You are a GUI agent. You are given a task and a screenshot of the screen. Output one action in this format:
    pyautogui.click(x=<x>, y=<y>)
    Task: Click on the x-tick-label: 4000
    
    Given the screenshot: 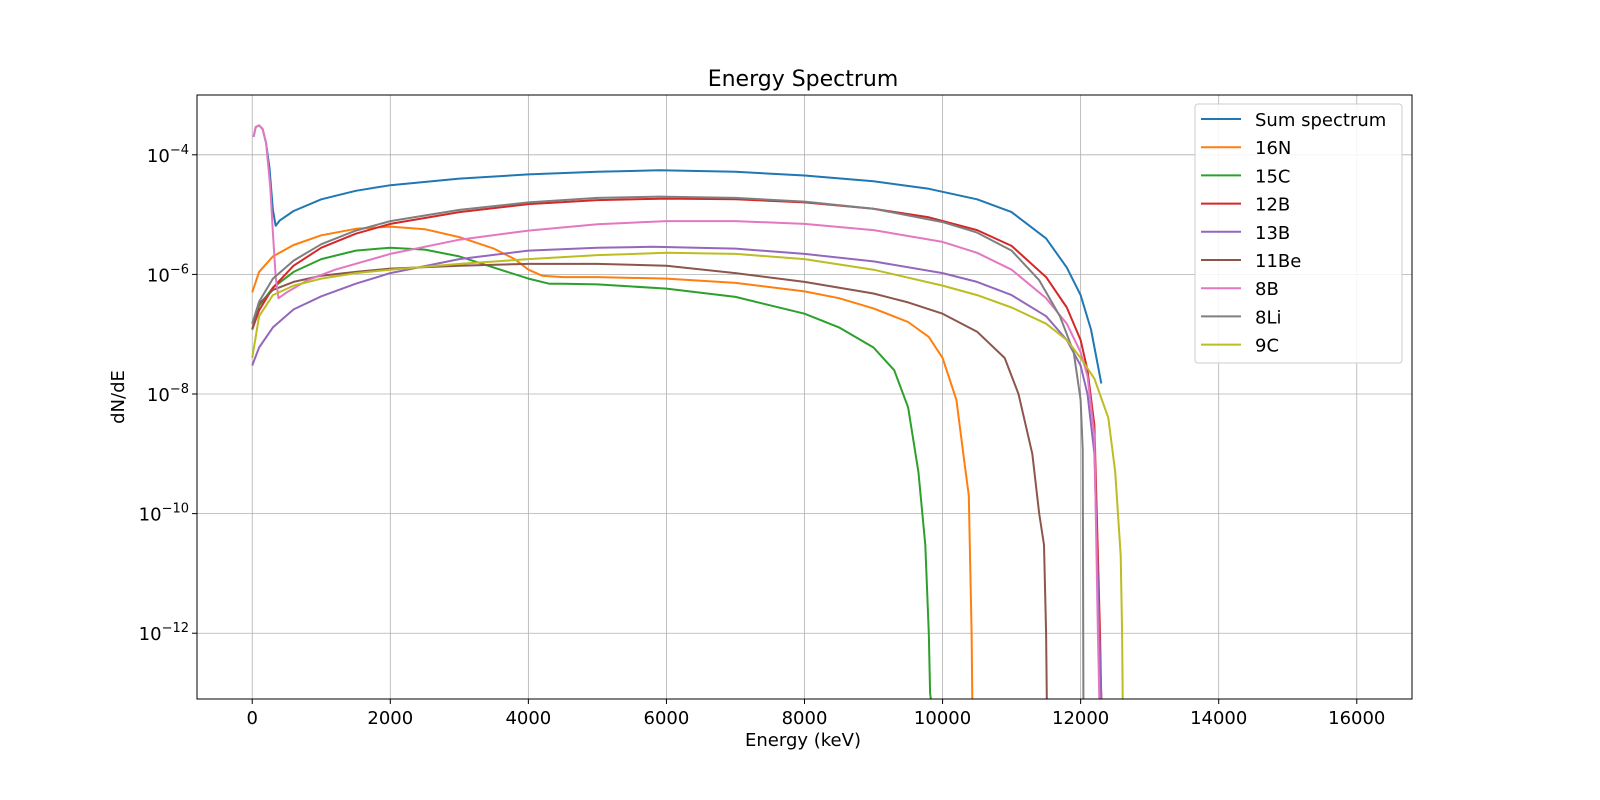 What is the action you would take?
    pyautogui.click(x=528, y=718)
    